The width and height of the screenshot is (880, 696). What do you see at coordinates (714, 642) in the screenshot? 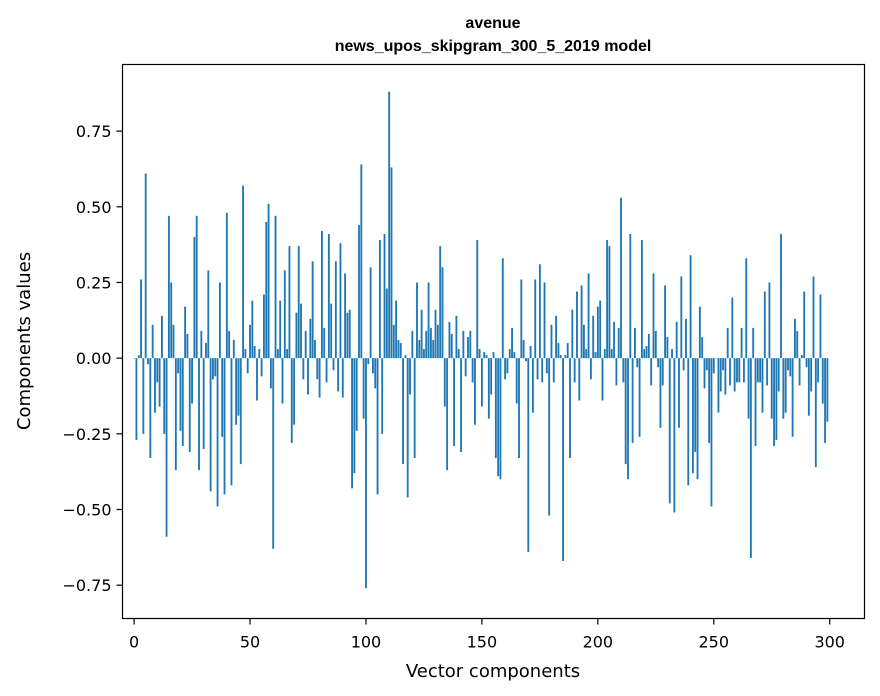
I see `x-tick-label: 250` at bounding box center [714, 642].